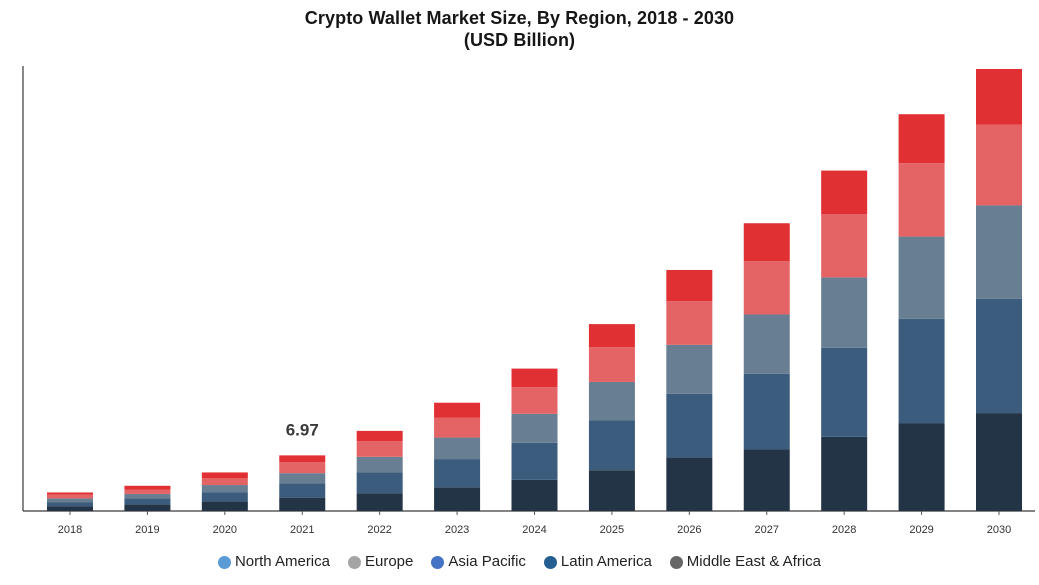 The image size is (1039, 585). I want to click on bar-segment-2023-asia-pacific, so click(457, 448).